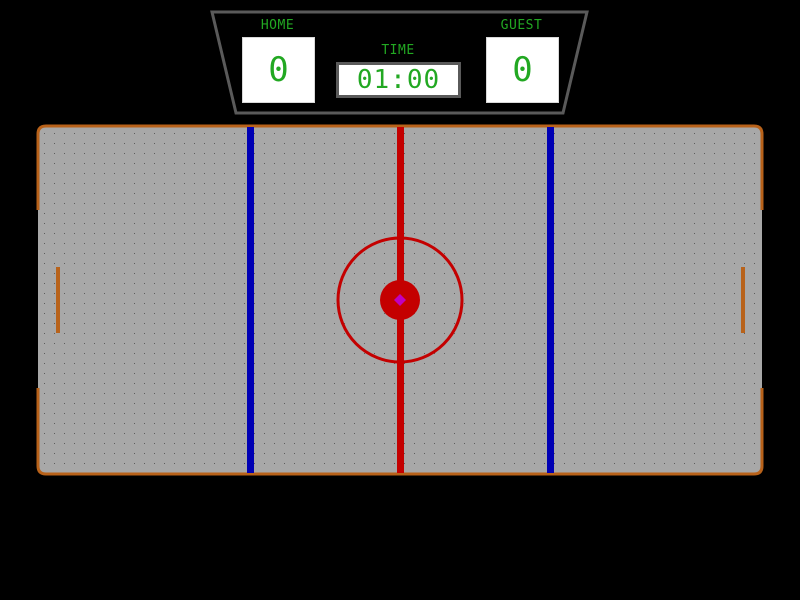  I want to click on center-face-off-circle, so click(400, 300).